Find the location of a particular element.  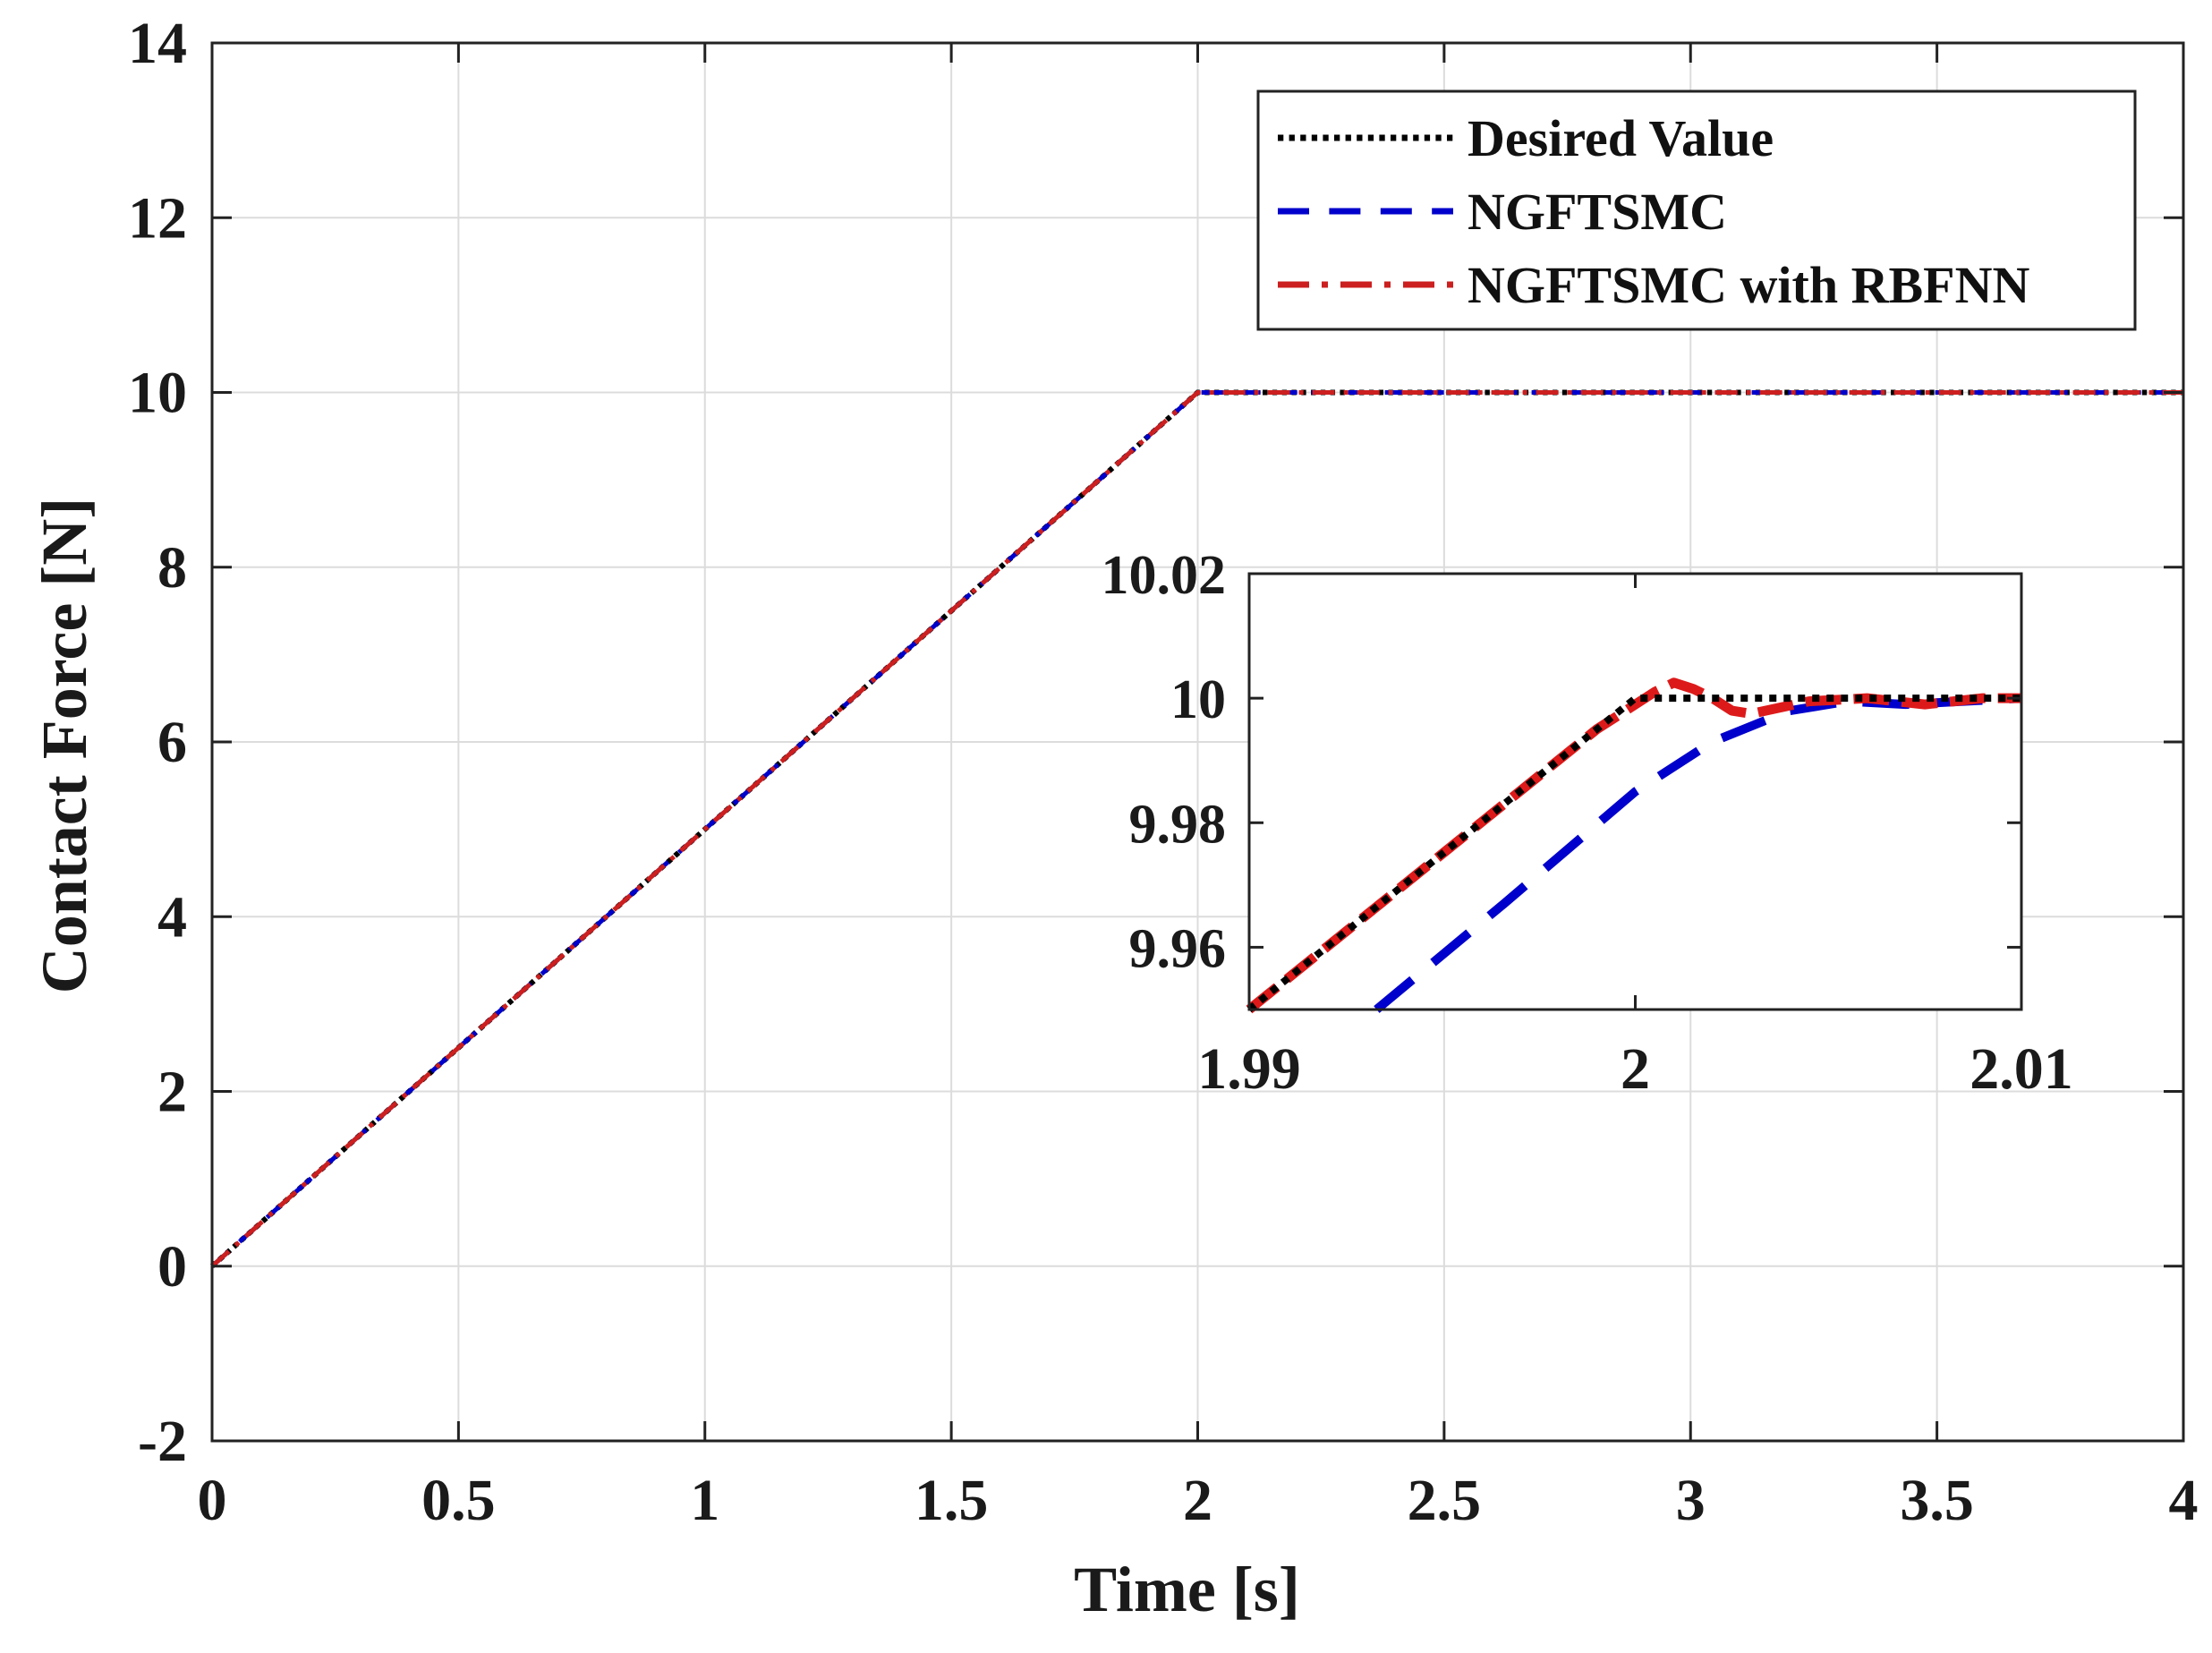

inset-y-tick-label: 9.98 is located at coordinates (1178, 824).